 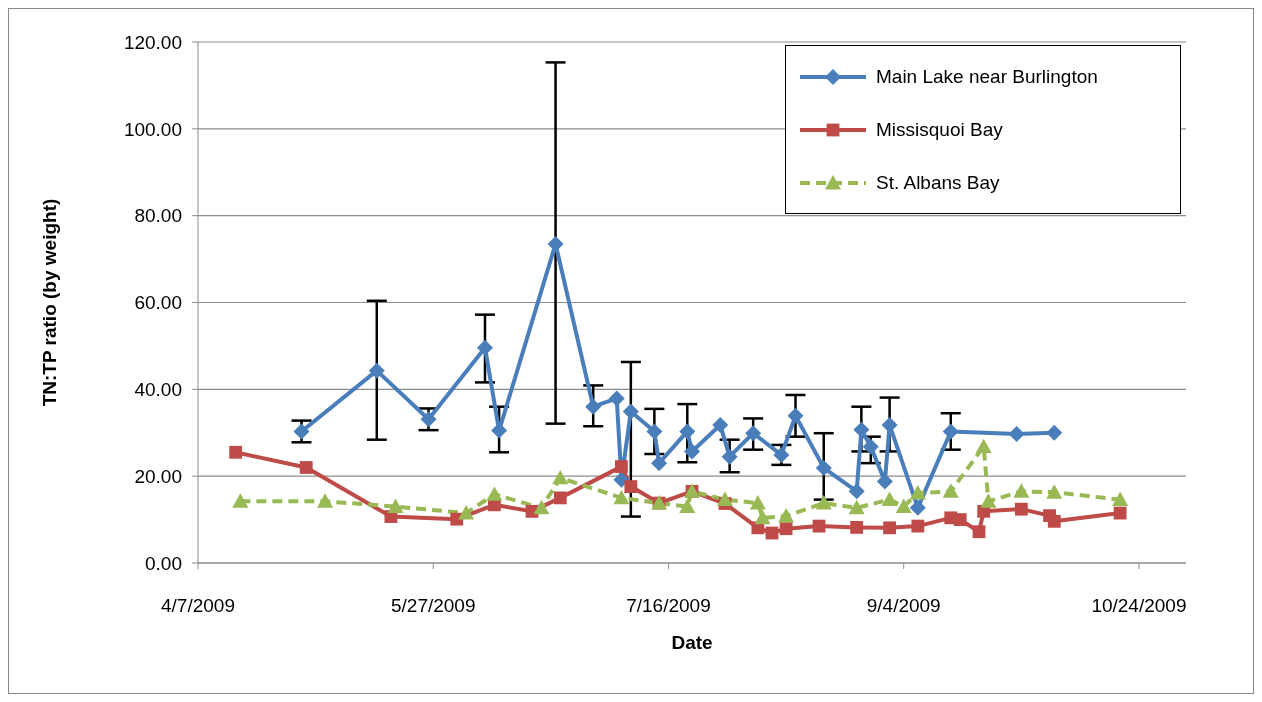 I want to click on x-tick-label: 5/27/2009, so click(x=433, y=606).